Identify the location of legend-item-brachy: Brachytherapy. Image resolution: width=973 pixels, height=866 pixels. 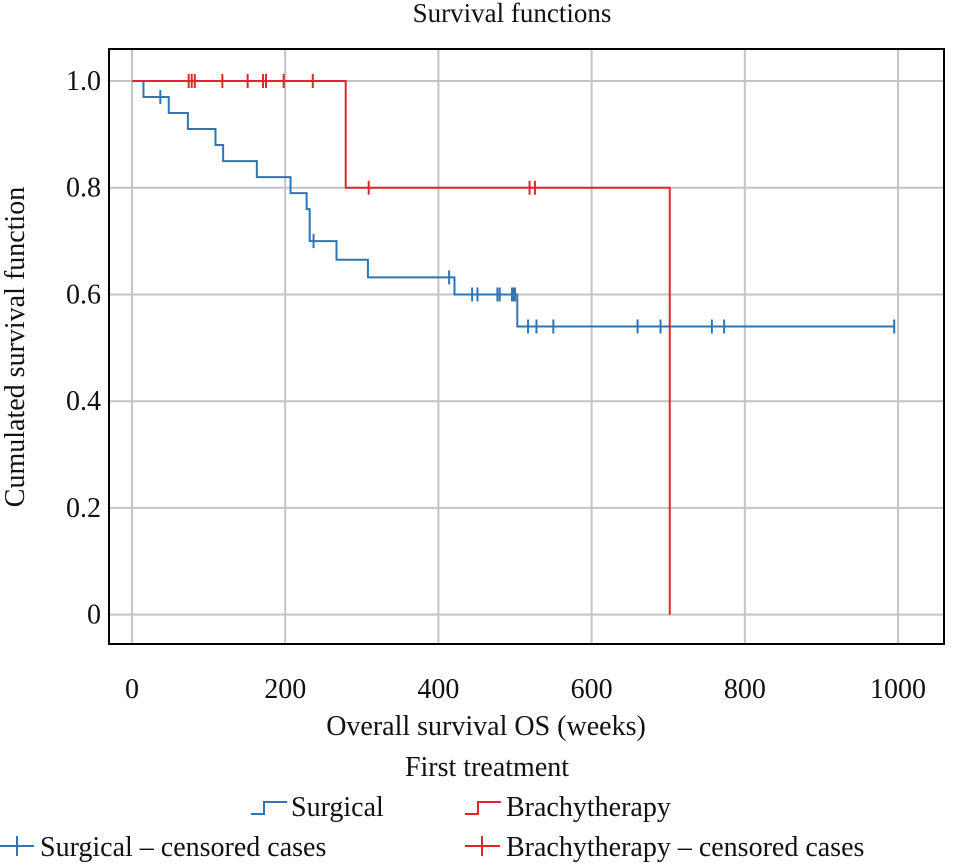
(568, 807).